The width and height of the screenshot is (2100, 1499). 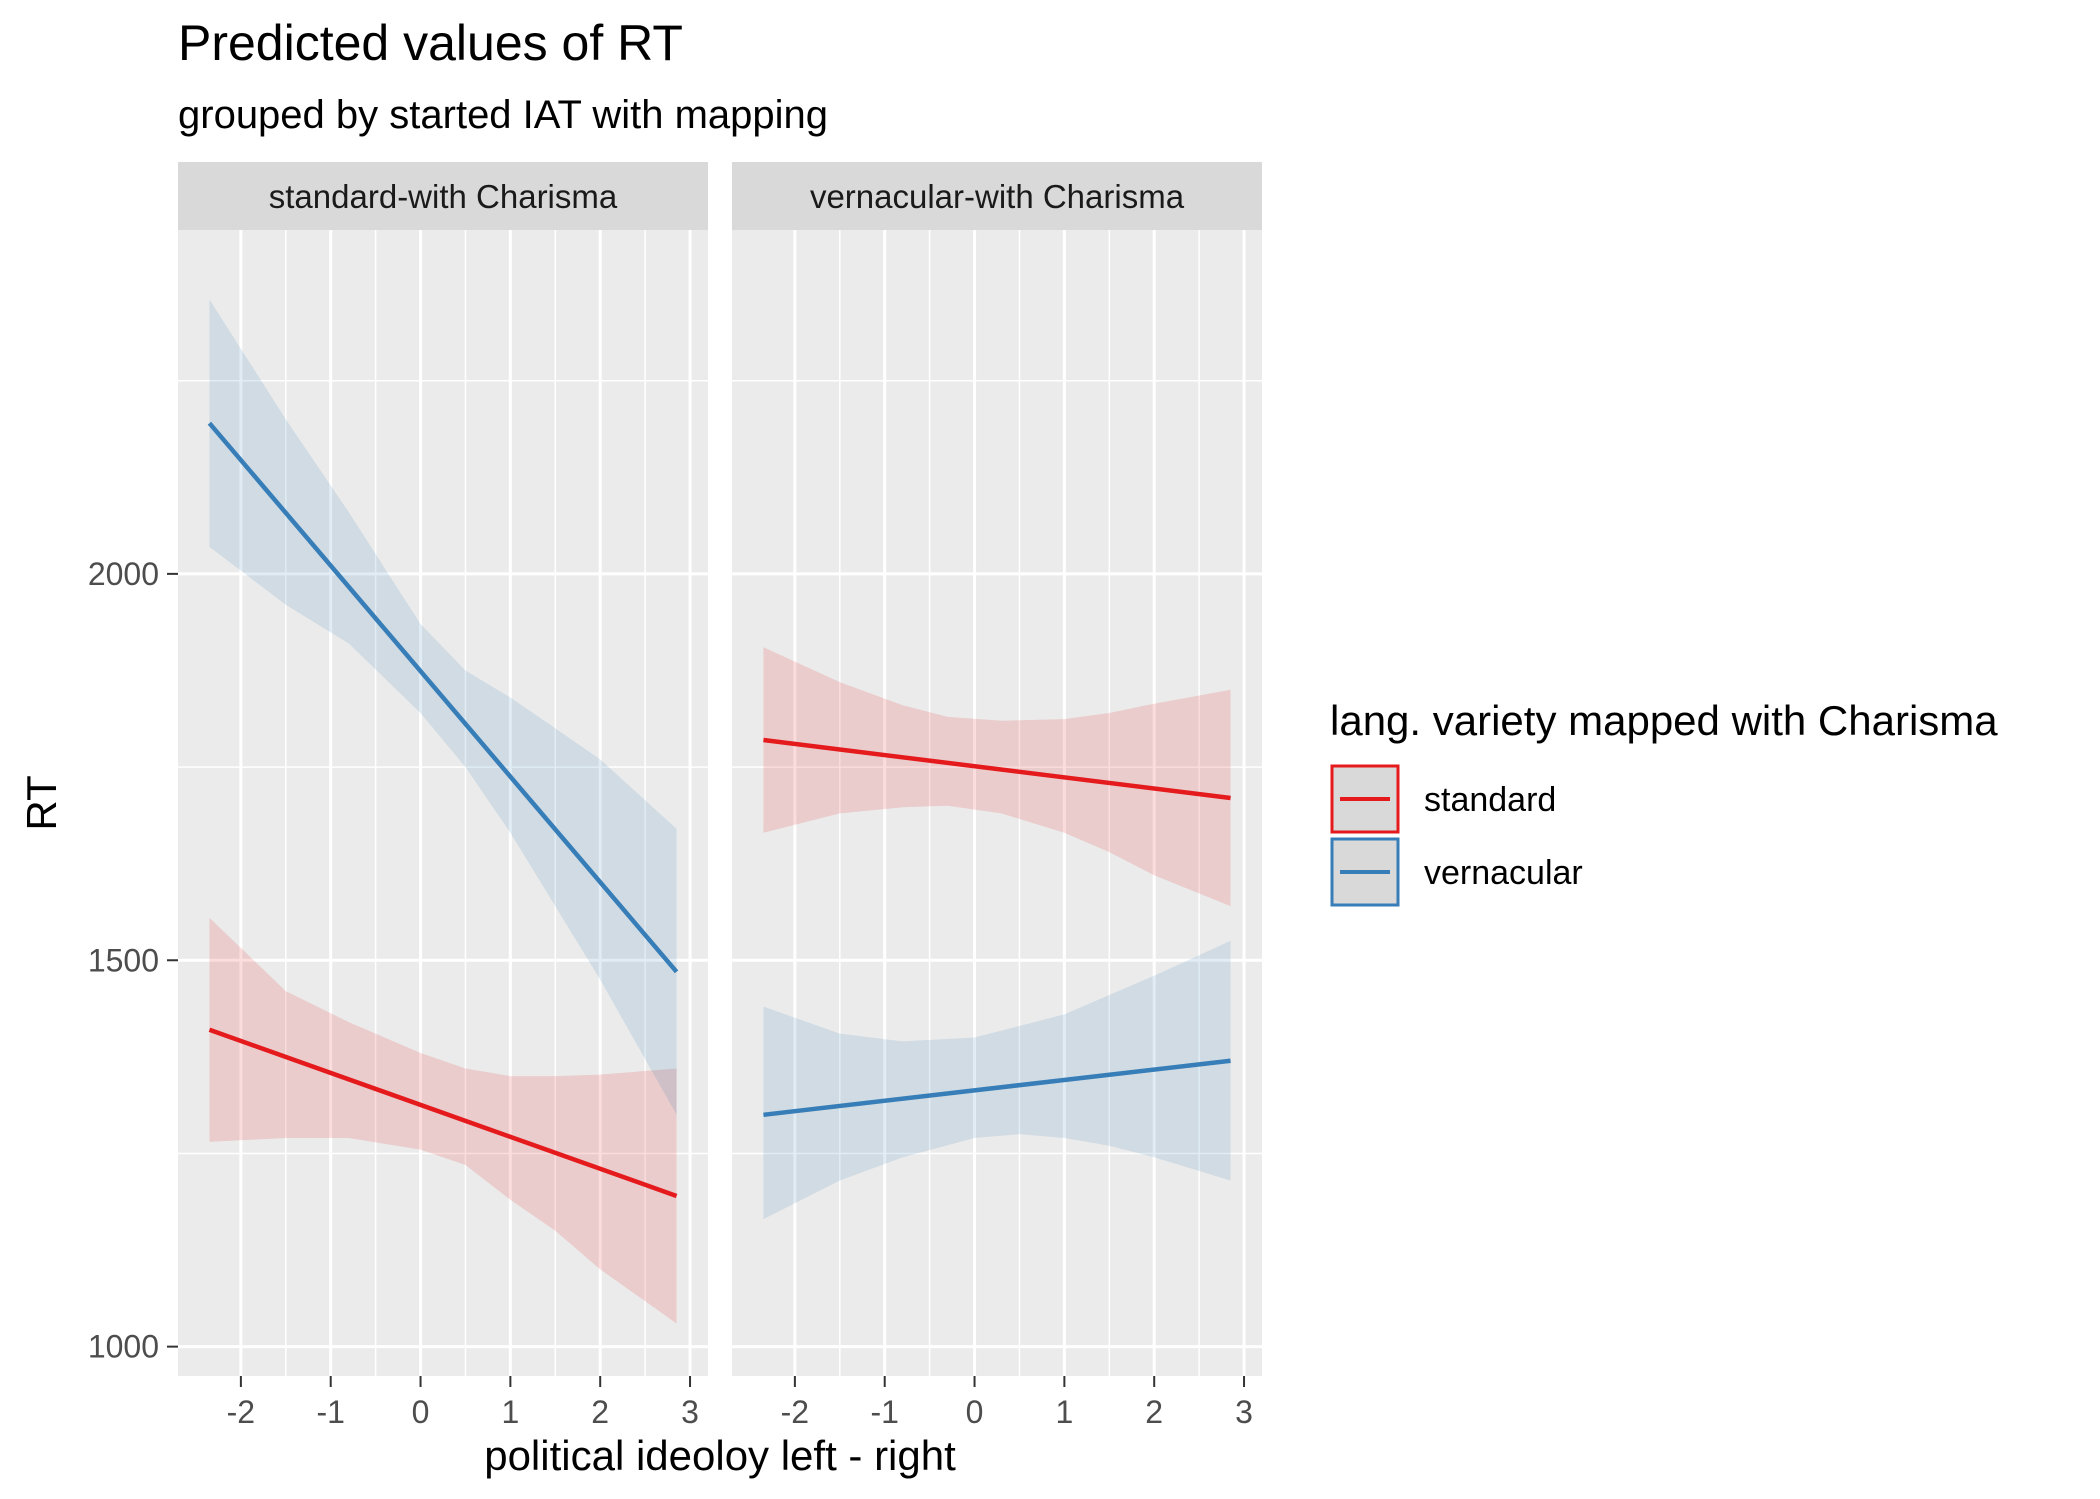 I want to click on strip-label: vernacular-with Charisma, so click(x=997, y=196).